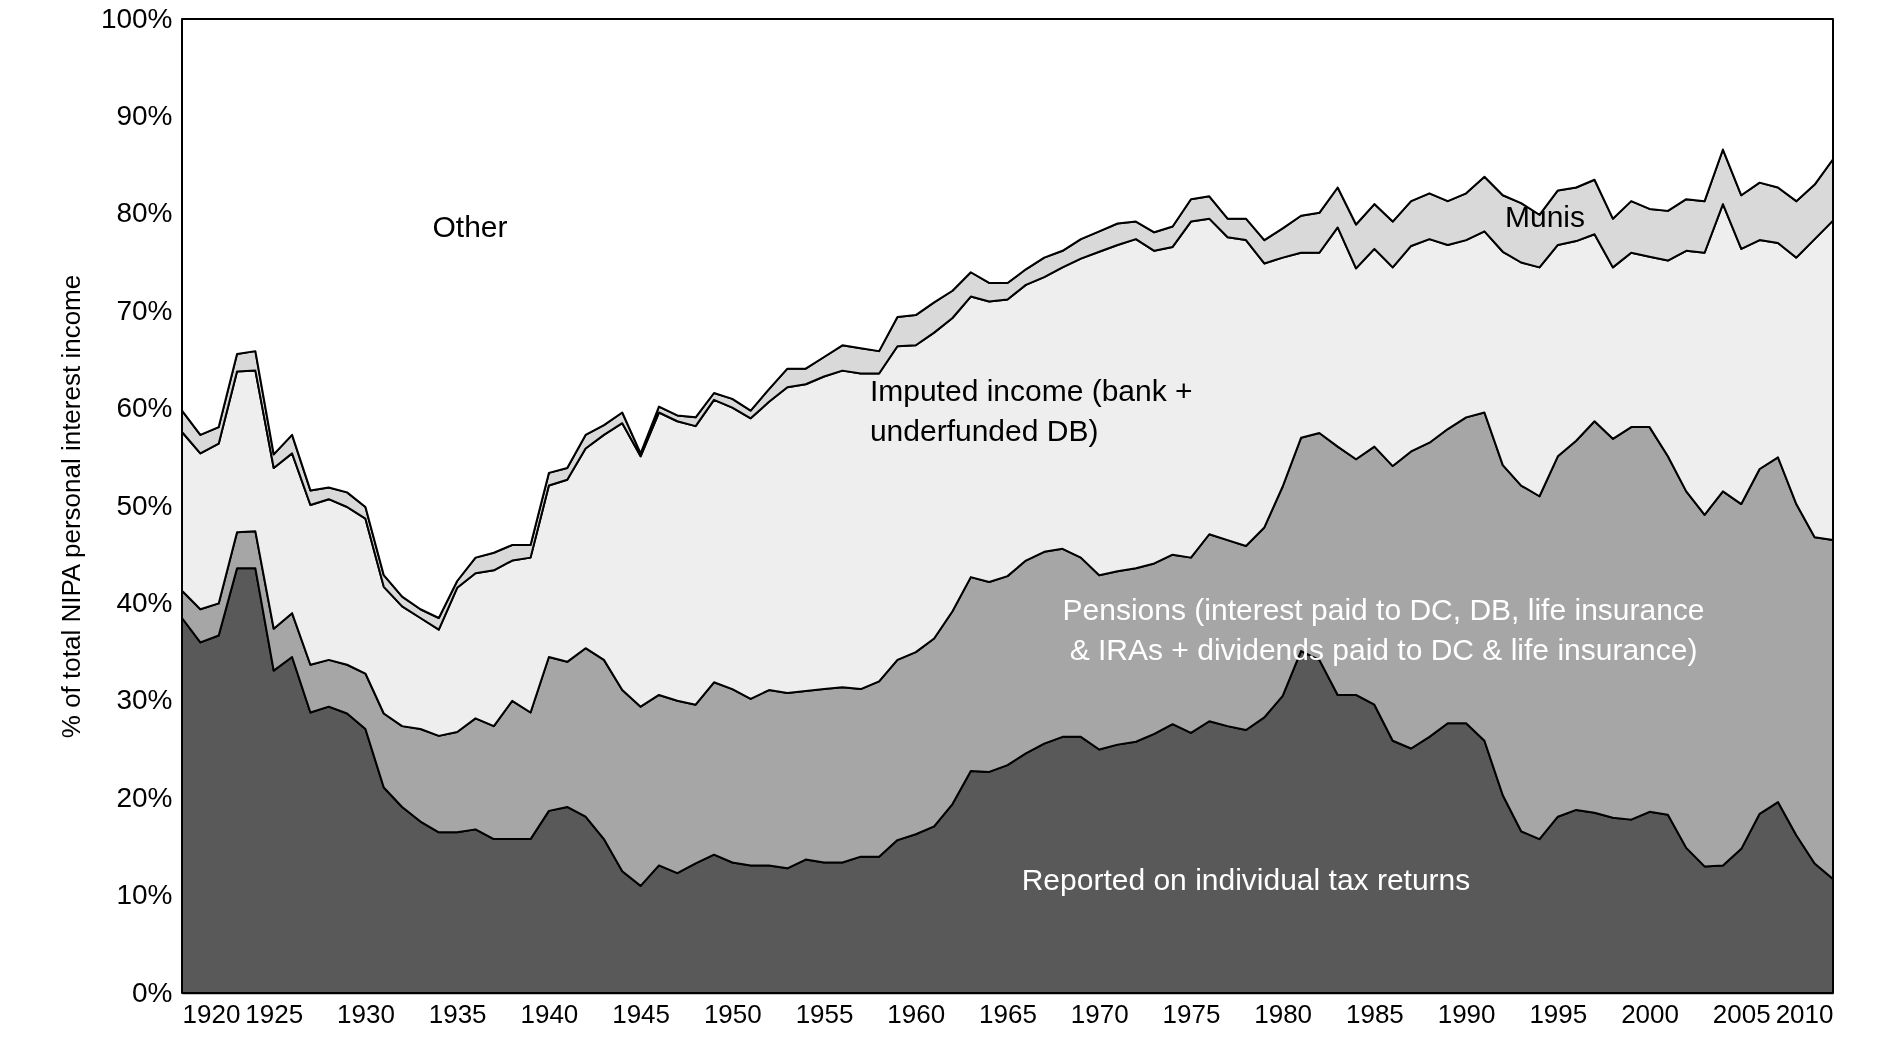  What do you see at coordinates (1383, 630) in the screenshot?
I see `series-label: Pensions (interest paid to DC, DB, life insurance & IRAs + dividends paid to DC & life insurance)` at bounding box center [1383, 630].